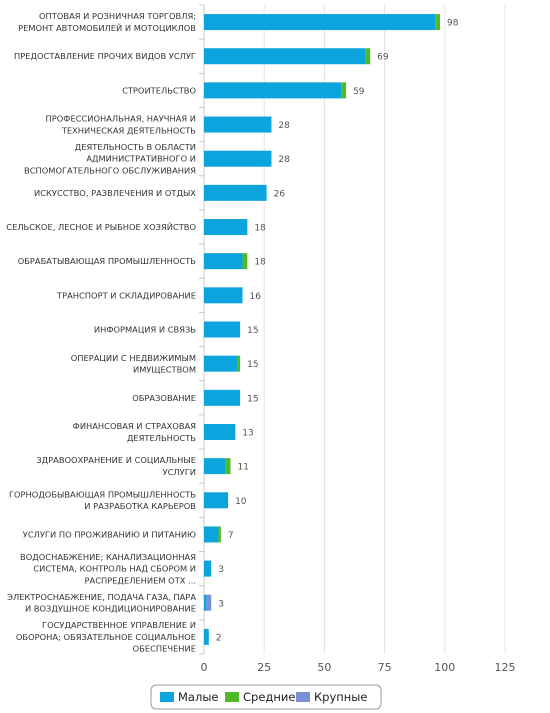 This screenshot has height=713, width=550. Describe the element at coordinates (231, 536) in the screenshot. I see `data-label: 7` at that location.